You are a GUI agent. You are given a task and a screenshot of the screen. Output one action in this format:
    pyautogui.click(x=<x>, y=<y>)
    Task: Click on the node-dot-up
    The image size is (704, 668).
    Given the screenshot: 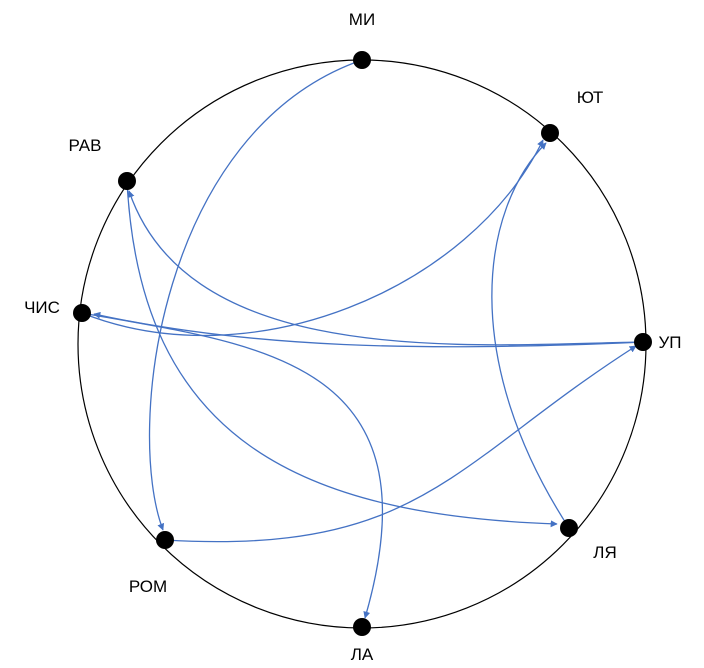 What is the action you would take?
    pyautogui.click(x=643, y=342)
    